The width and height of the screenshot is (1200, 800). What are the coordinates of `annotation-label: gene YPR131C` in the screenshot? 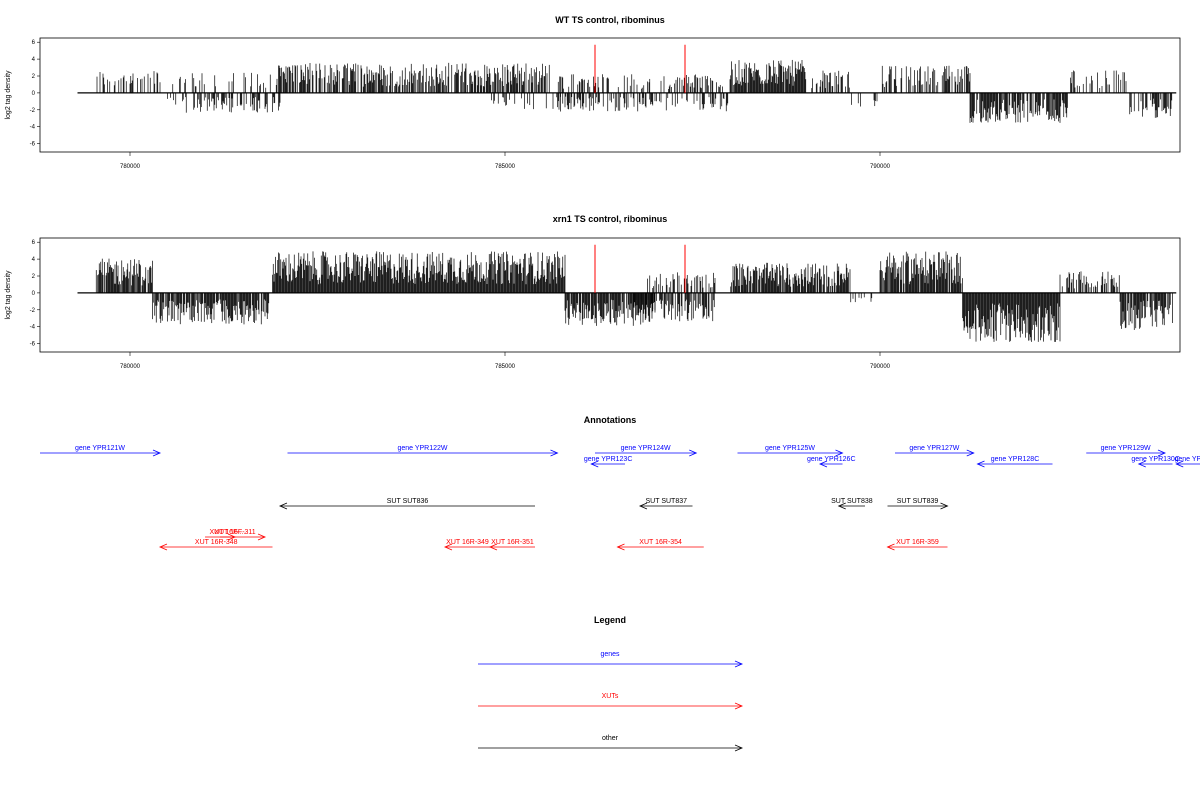 It's located at (1187, 459).